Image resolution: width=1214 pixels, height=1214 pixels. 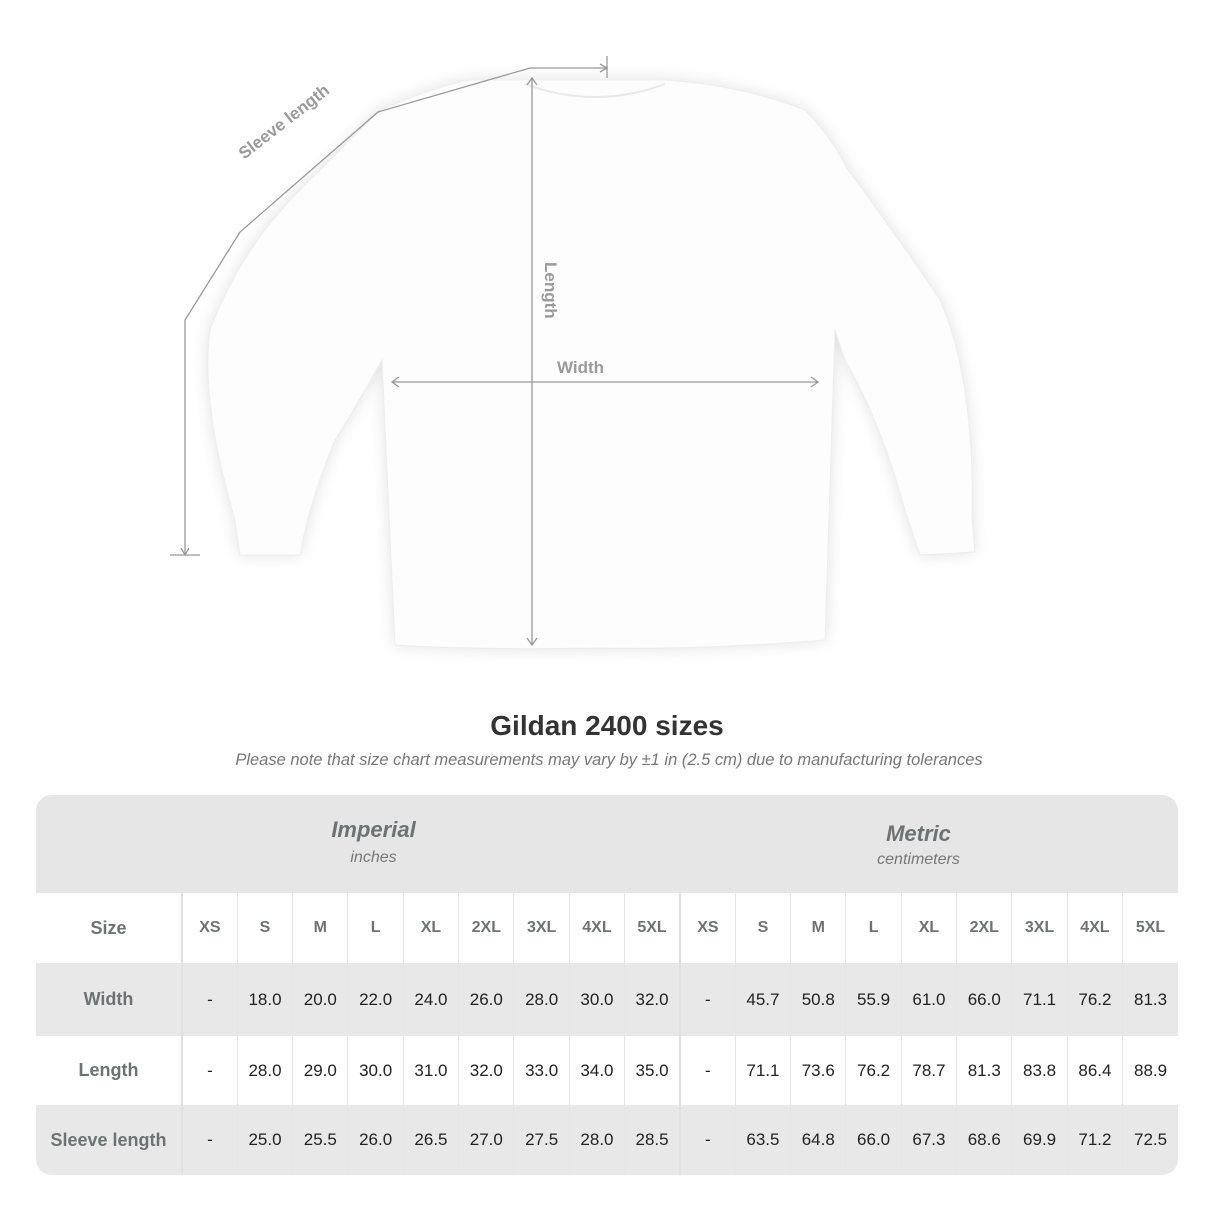 What do you see at coordinates (1094, 1140) in the screenshot?
I see `metric-value: 71.2` at bounding box center [1094, 1140].